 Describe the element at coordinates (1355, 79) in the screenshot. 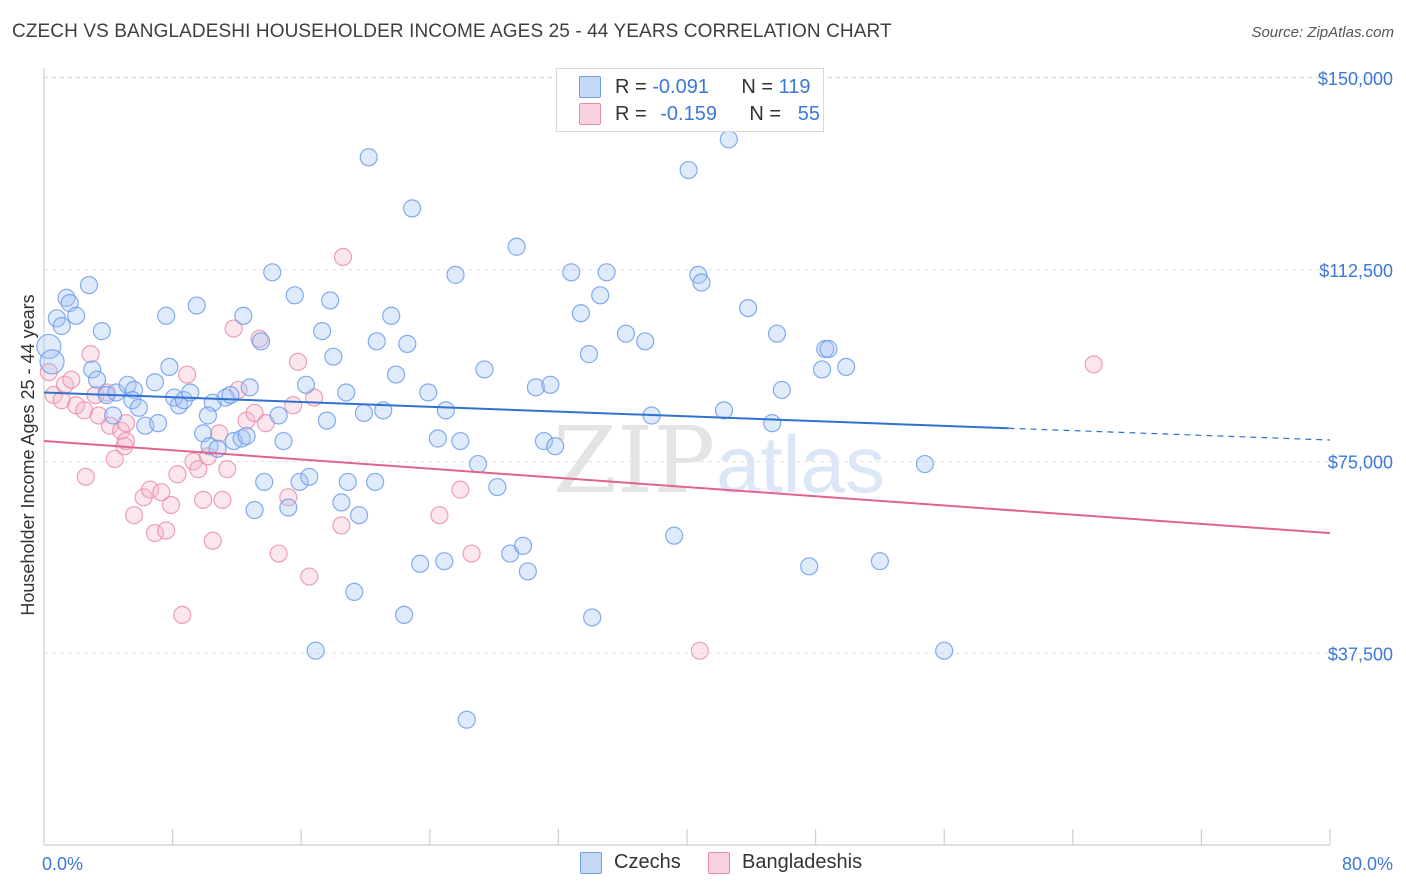

I see `y-tick-label: $150,000` at that location.